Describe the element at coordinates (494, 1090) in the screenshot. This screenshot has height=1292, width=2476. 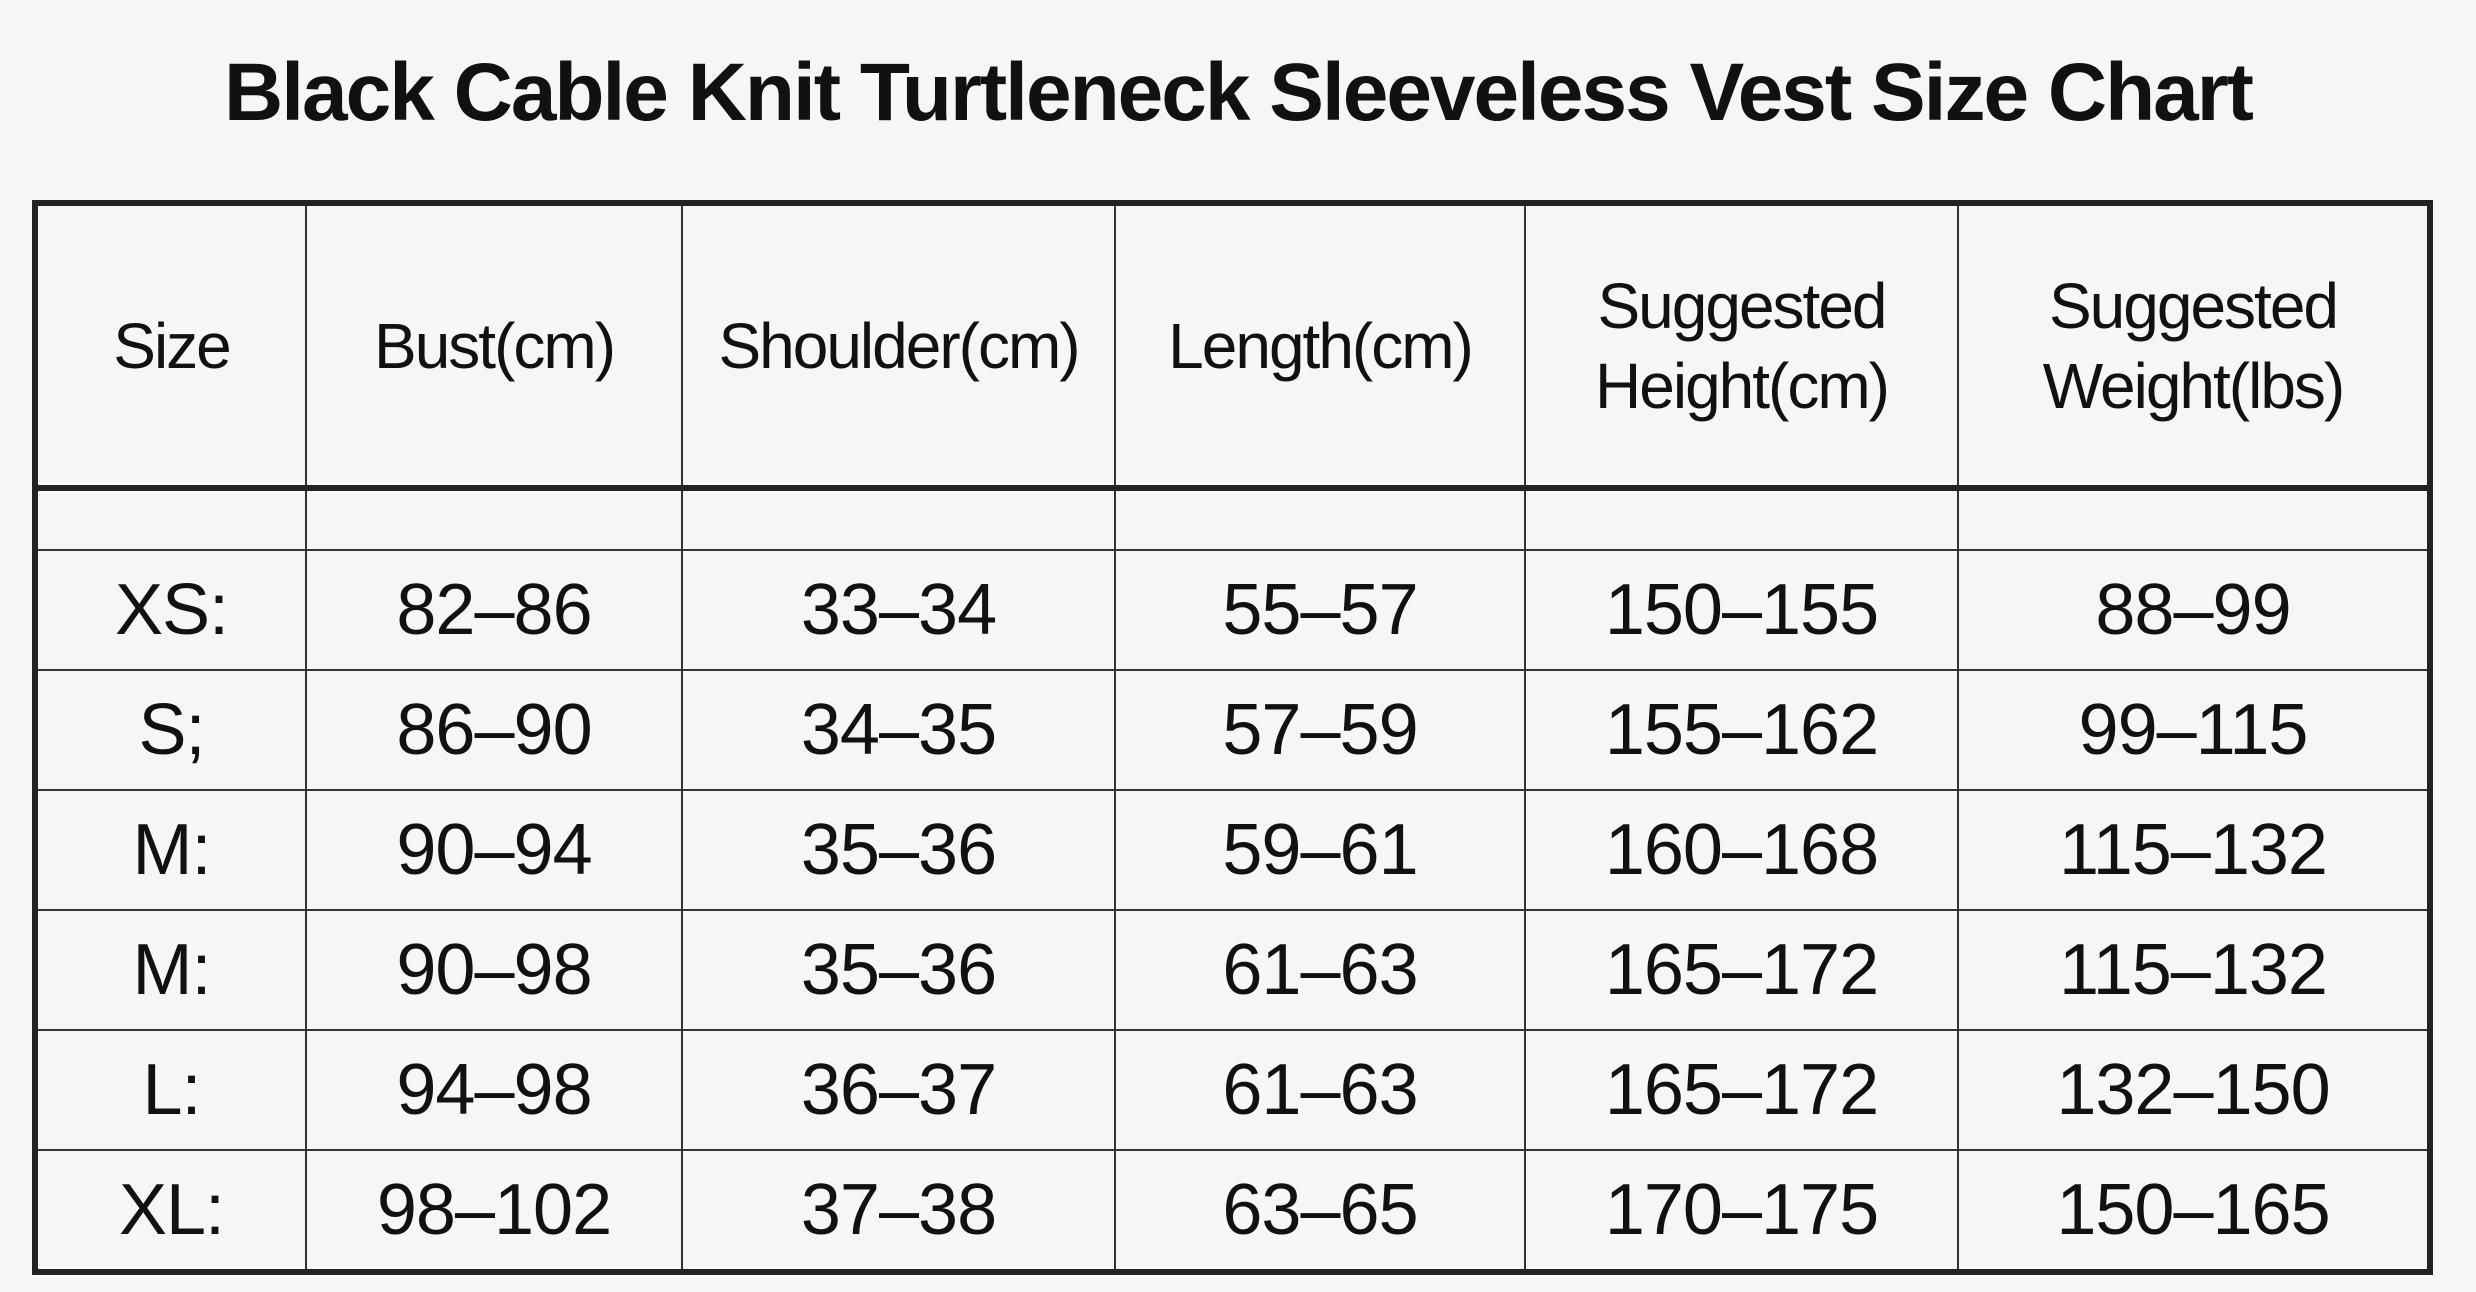
I see `table-cell: 94–98` at that location.